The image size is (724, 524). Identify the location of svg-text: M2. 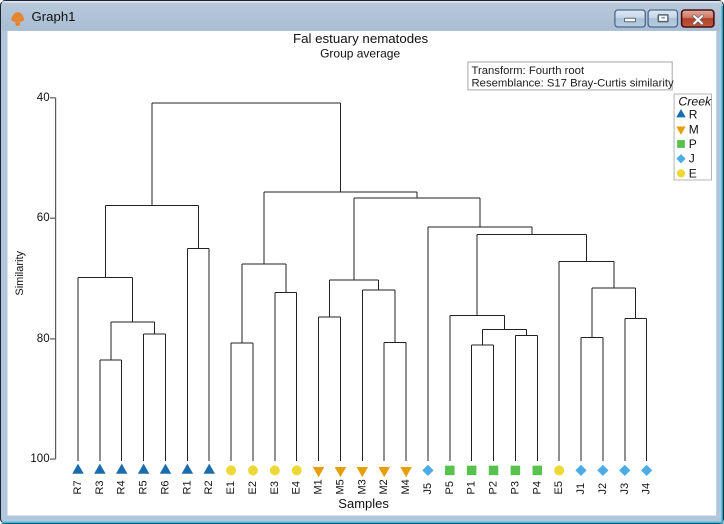
(384, 486).